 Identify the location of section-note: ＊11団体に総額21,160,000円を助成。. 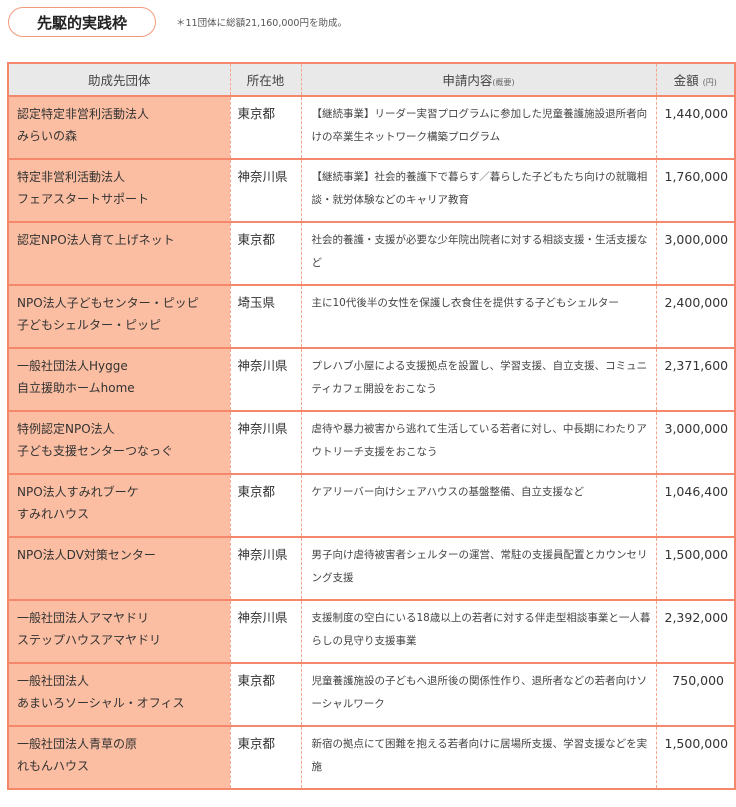
(261, 23).